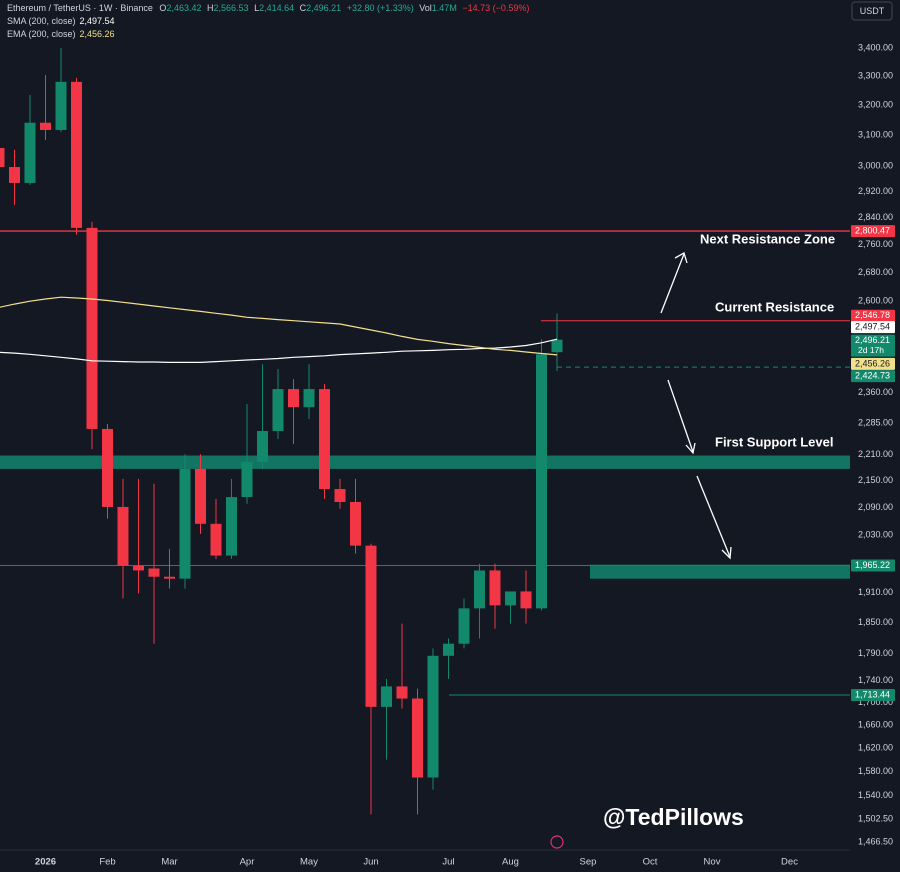  Describe the element at coordinates (875, 217) in the screenshot. I see `y-tick-label: 2,840.00` at that location.